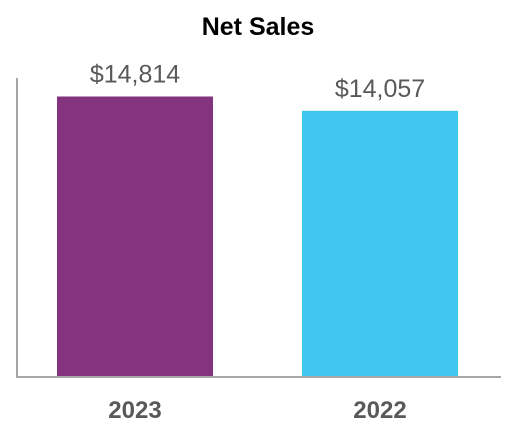 The image size is (518, 440). I want to click on data-label-2023: $14,814, so click(135, 75).